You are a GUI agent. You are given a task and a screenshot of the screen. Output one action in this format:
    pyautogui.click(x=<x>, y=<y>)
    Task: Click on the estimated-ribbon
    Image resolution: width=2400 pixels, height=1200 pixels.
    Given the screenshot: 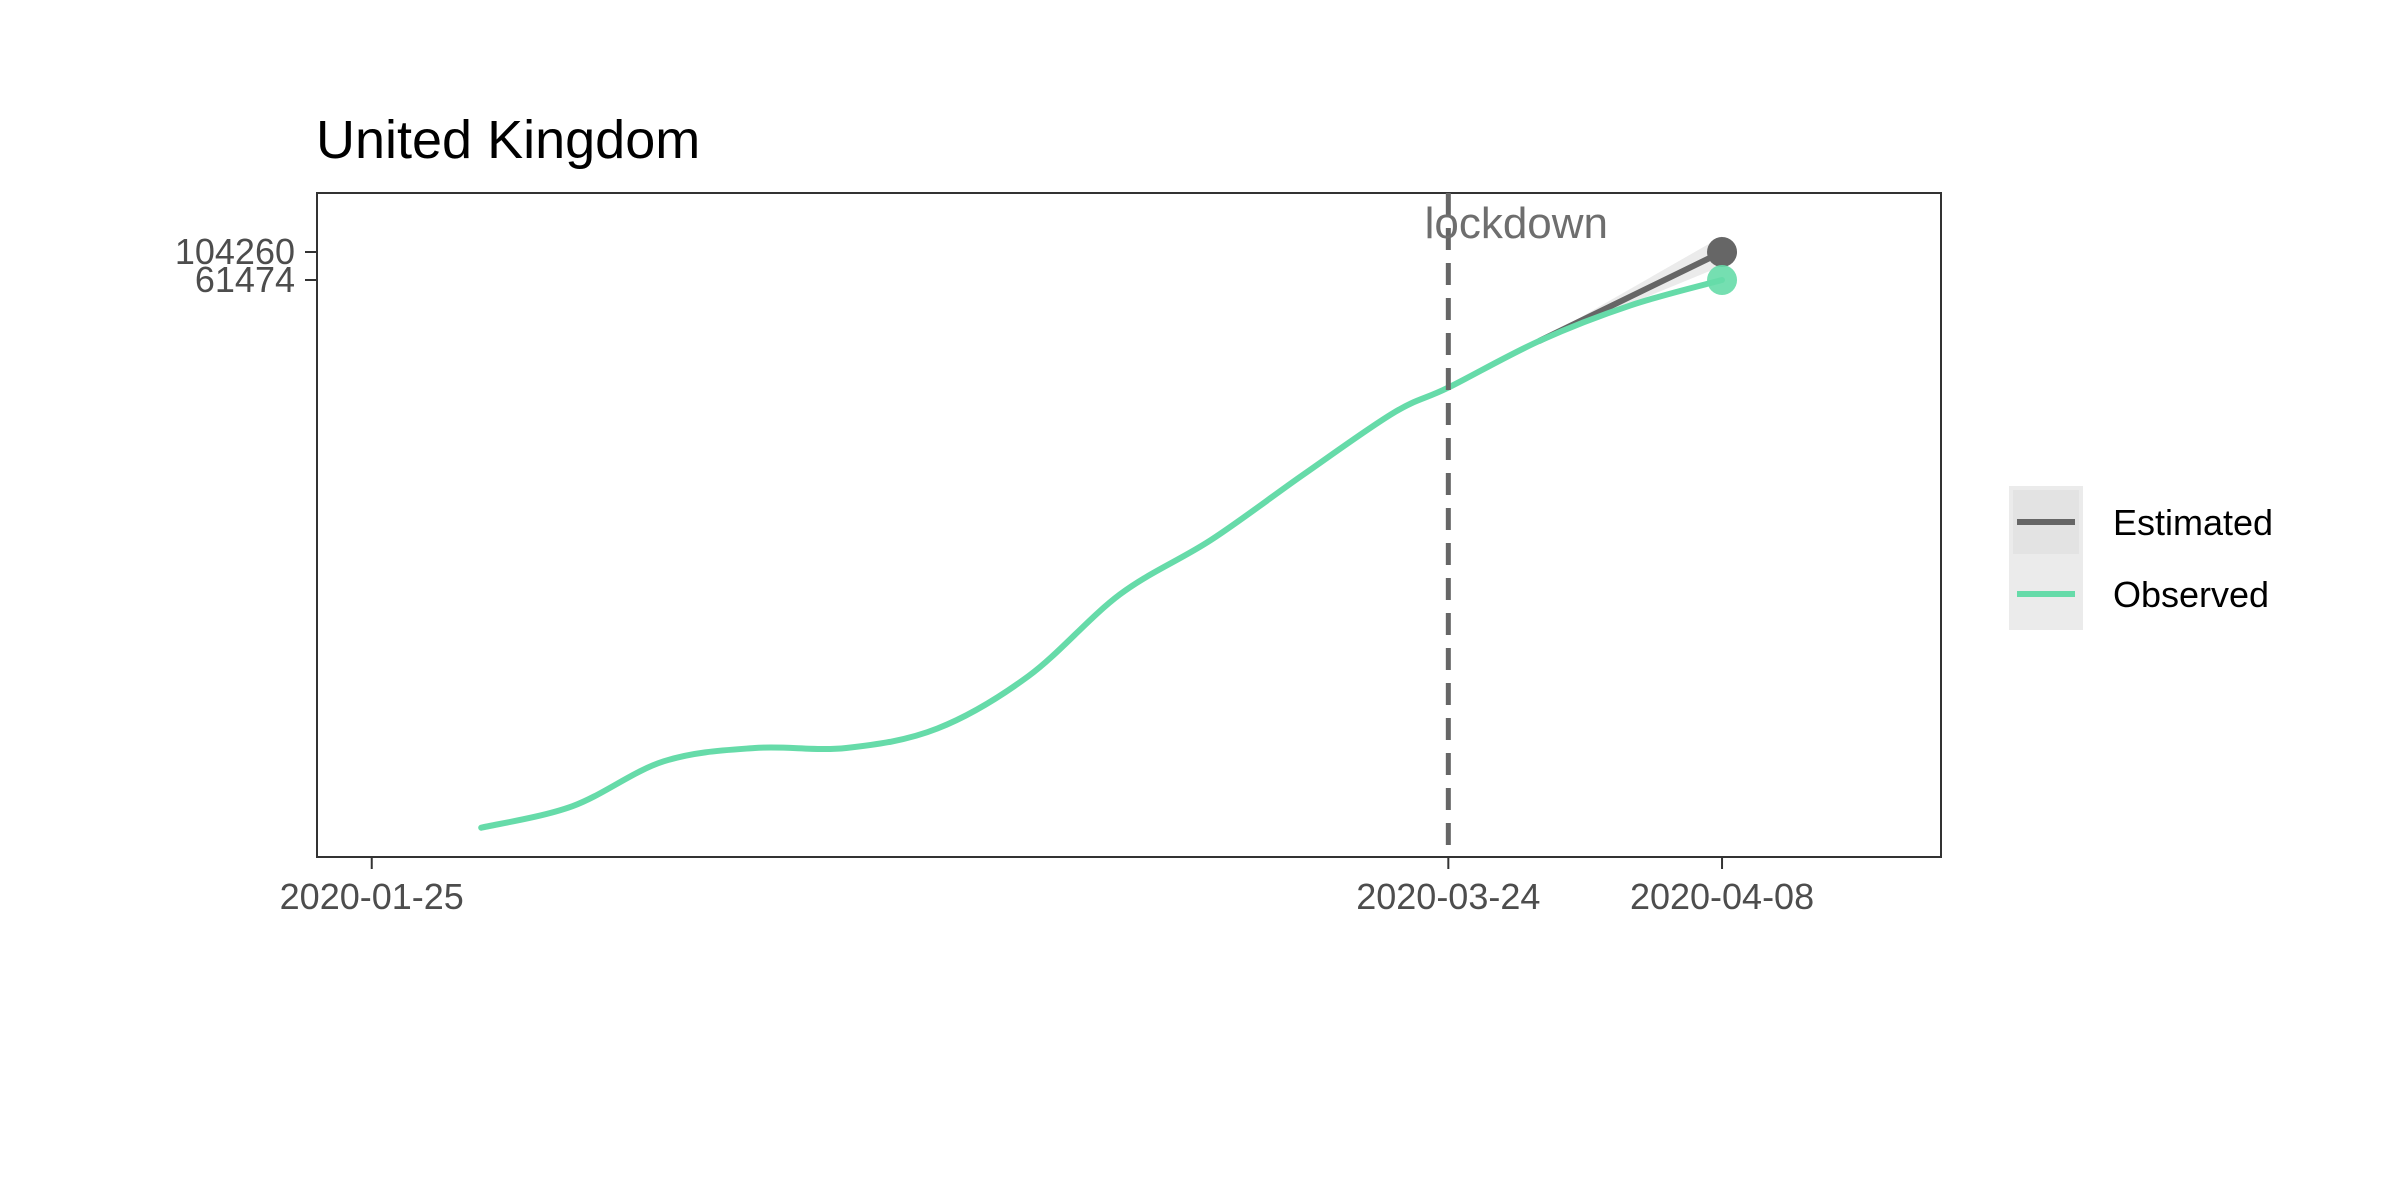 What is the action you would take?
    pyautogui.click(x=1630, y=288)
    